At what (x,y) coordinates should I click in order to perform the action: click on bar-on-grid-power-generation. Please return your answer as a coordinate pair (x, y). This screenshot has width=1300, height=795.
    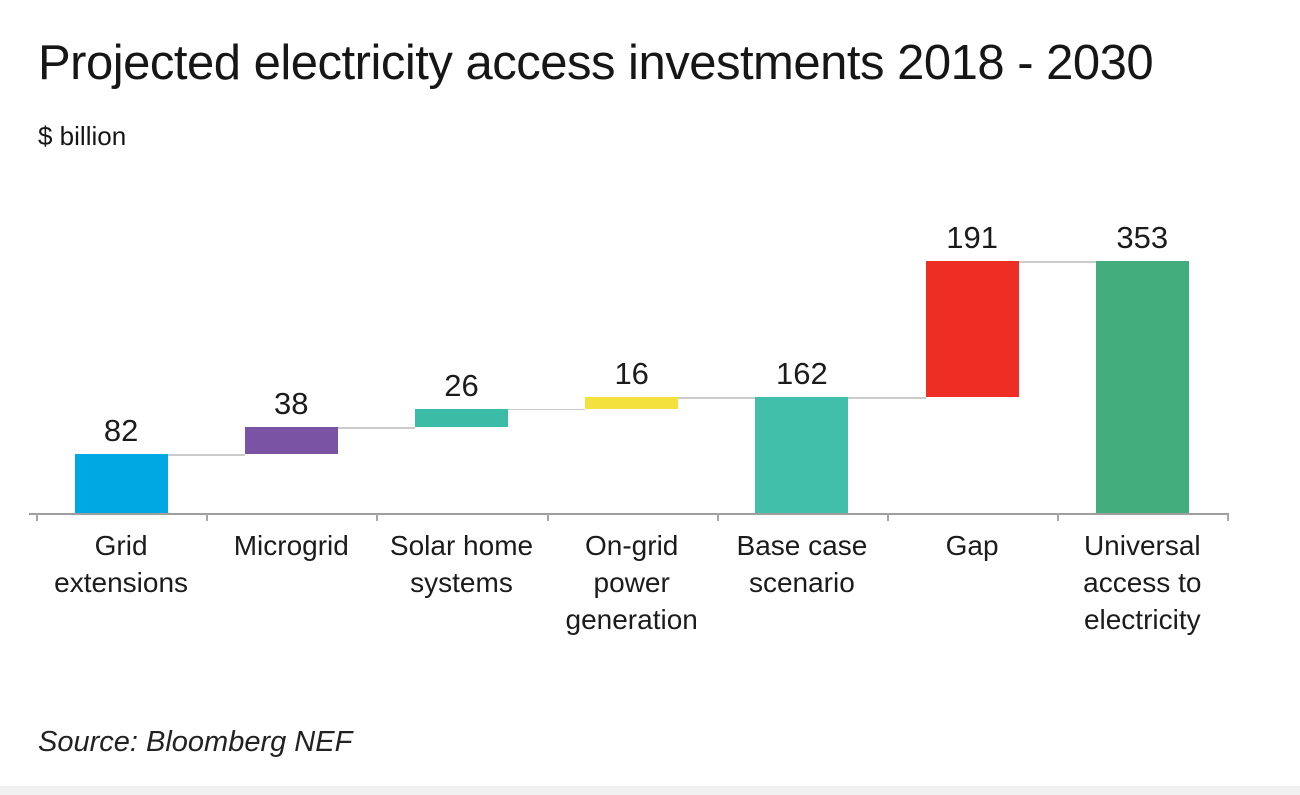
    Looking at the image, I should click on (632, 403).